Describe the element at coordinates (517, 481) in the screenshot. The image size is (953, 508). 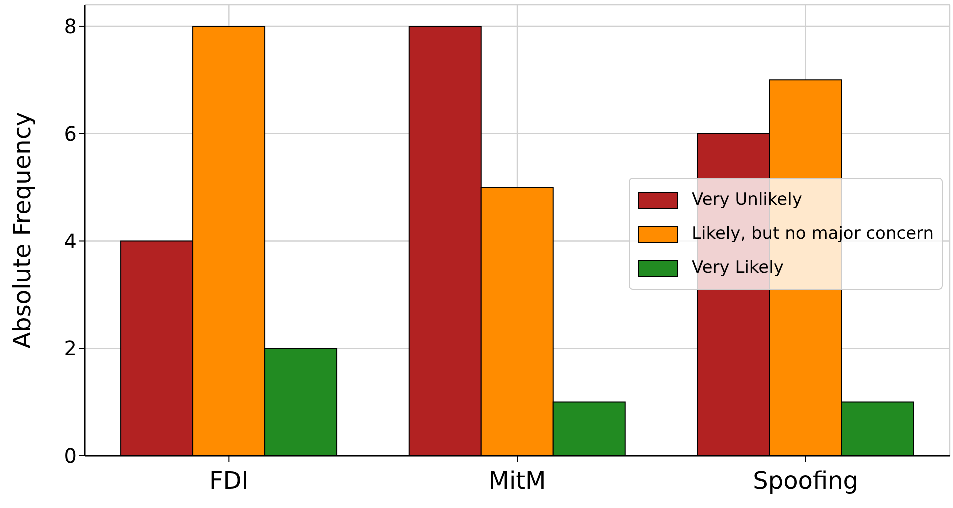
I see `x-tick-label: MitM` at that location.